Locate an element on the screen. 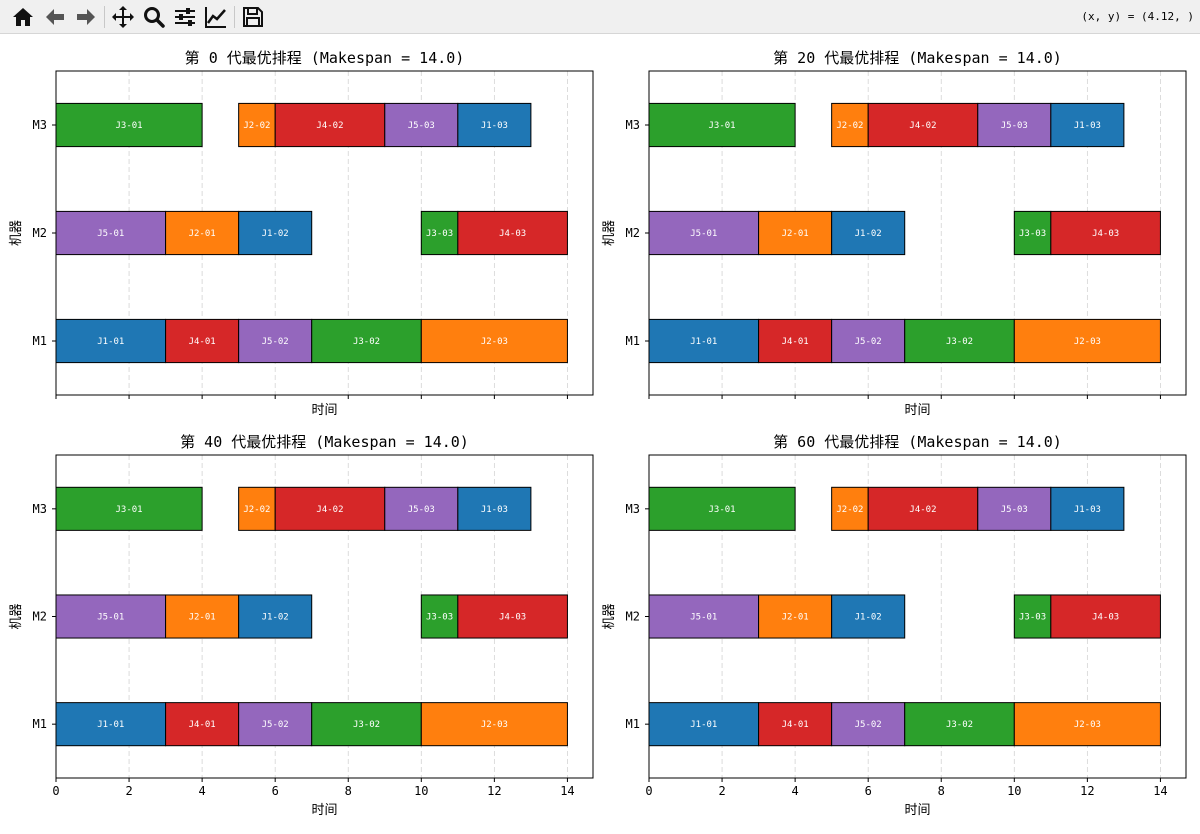 The height and width of the screenshot is (834, 1200). toolbar-separator is located at coordinates (234, 17).